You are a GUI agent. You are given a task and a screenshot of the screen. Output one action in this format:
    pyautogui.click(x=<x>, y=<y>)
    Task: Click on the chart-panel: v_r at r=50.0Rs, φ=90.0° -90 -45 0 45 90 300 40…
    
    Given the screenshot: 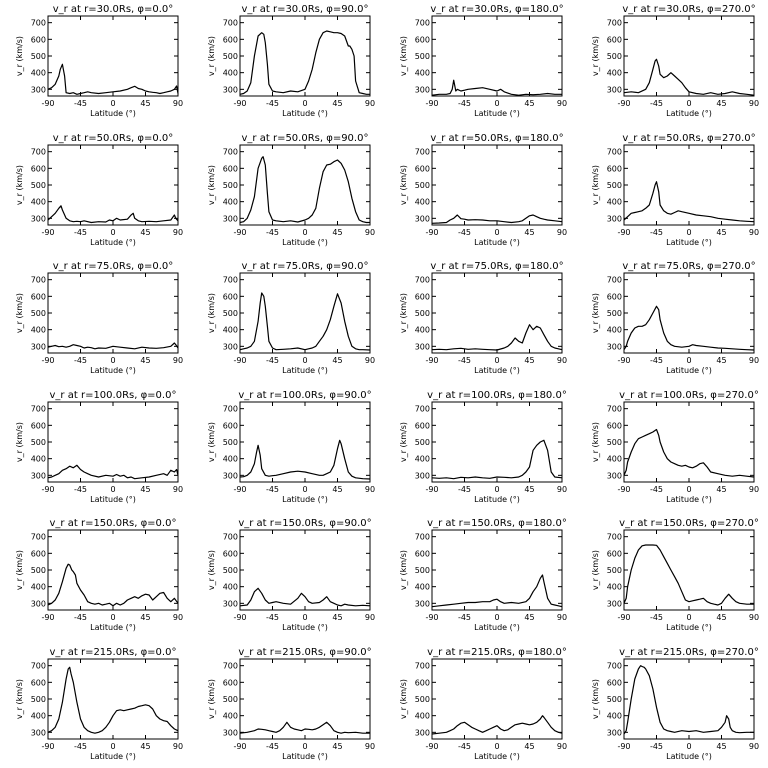 What is the action you would take?
    pyautogui.click(x=291, y=190)
    